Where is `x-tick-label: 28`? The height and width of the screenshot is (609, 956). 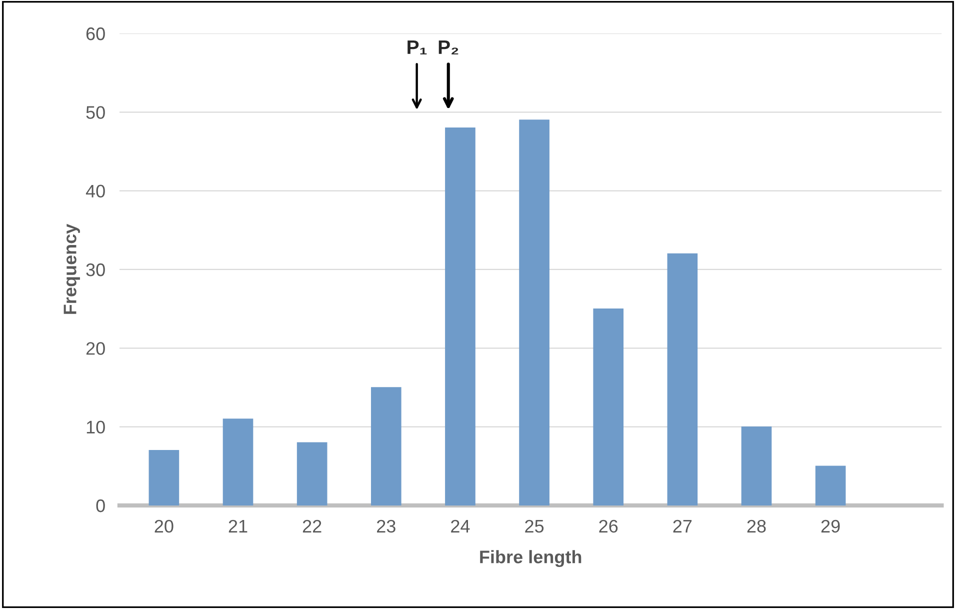 x-tick-label: 28 is located at coordinates (756, 526).